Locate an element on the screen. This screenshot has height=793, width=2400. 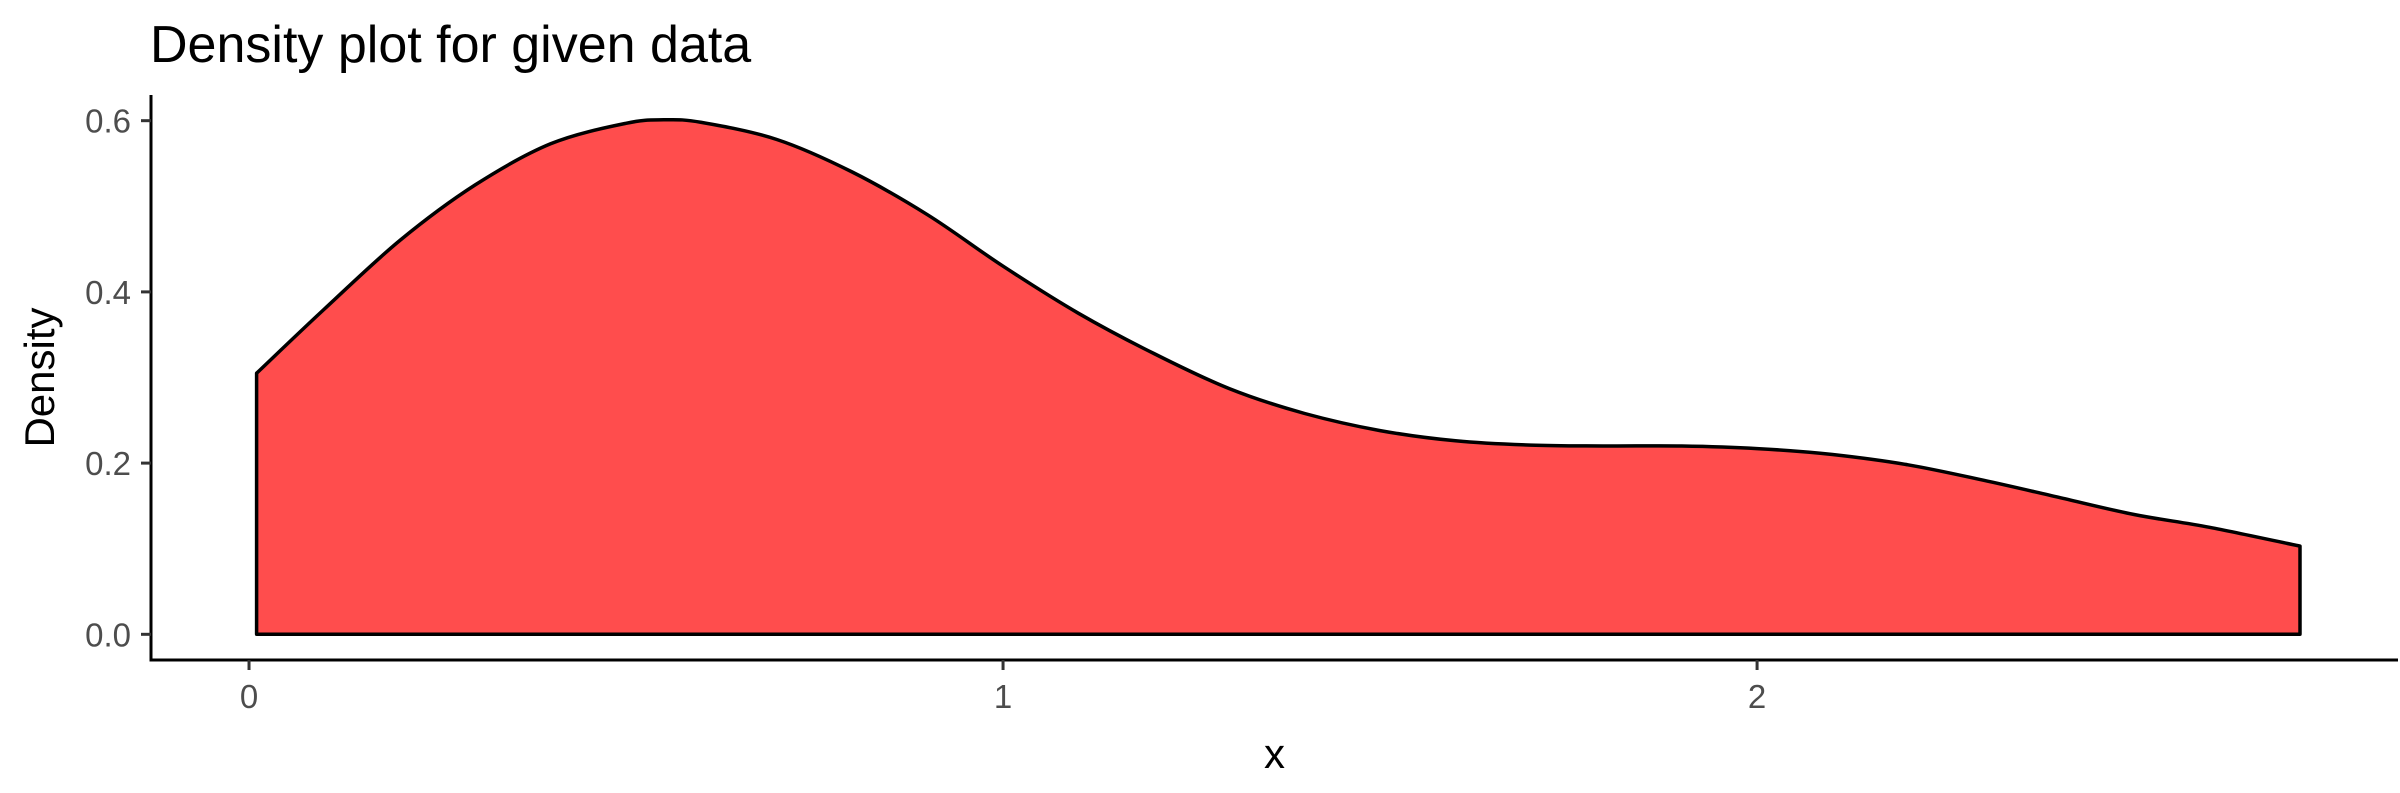
y-tick-label: 0.4 is located at coordinates (108, 292).